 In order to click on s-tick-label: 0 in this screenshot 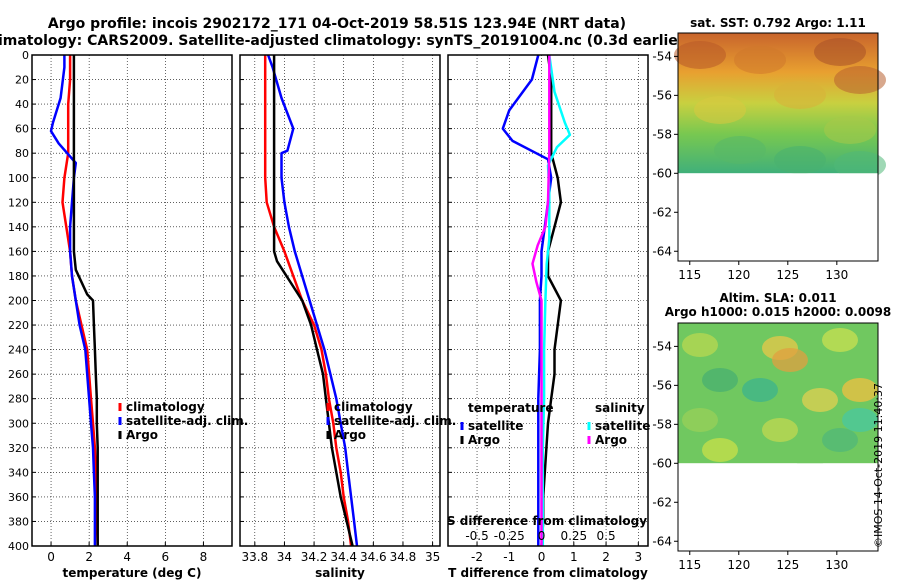, I will do `click(542, 536)`.